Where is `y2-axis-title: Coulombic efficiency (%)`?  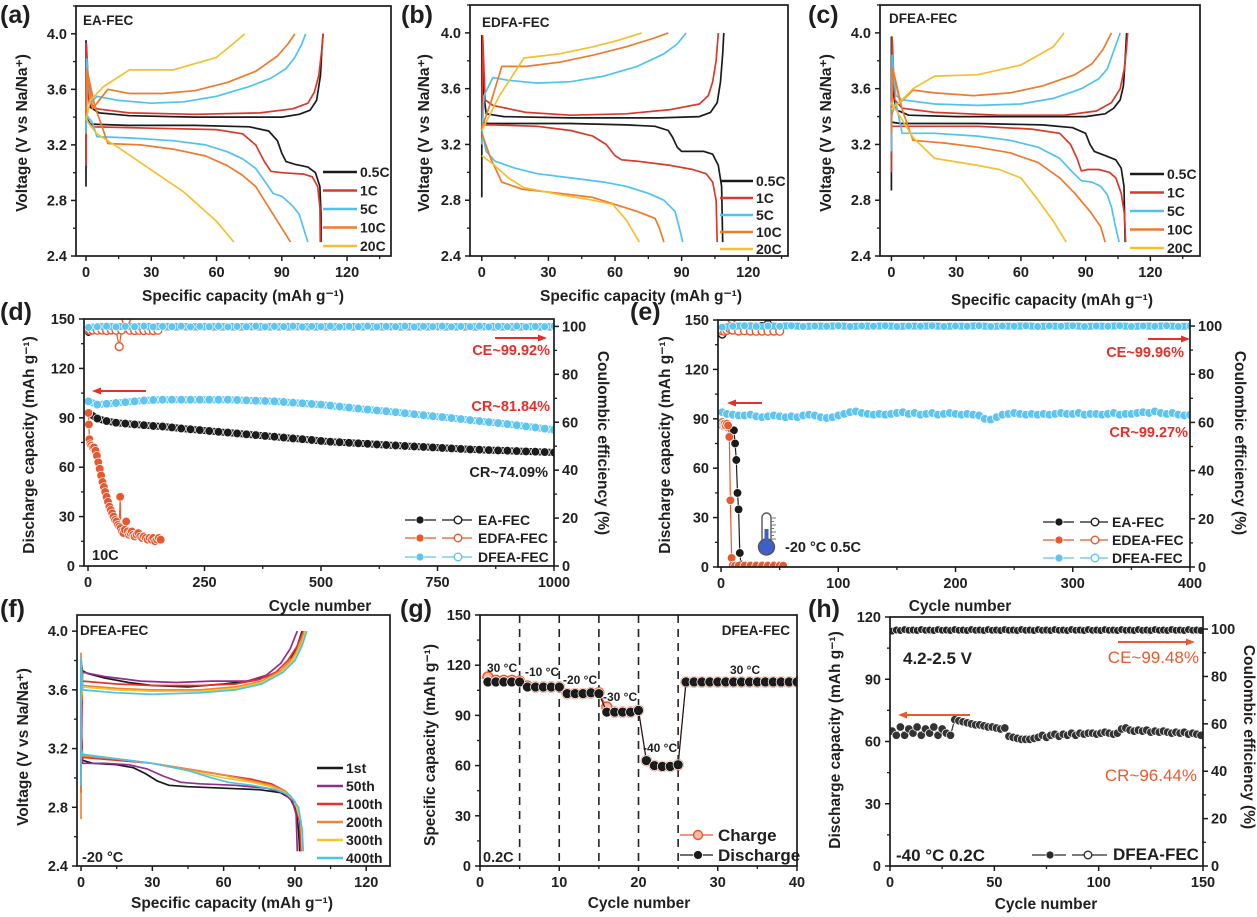
y2-axis-title: Coulombic efficiency (%) is located at coordinates (602, 443).